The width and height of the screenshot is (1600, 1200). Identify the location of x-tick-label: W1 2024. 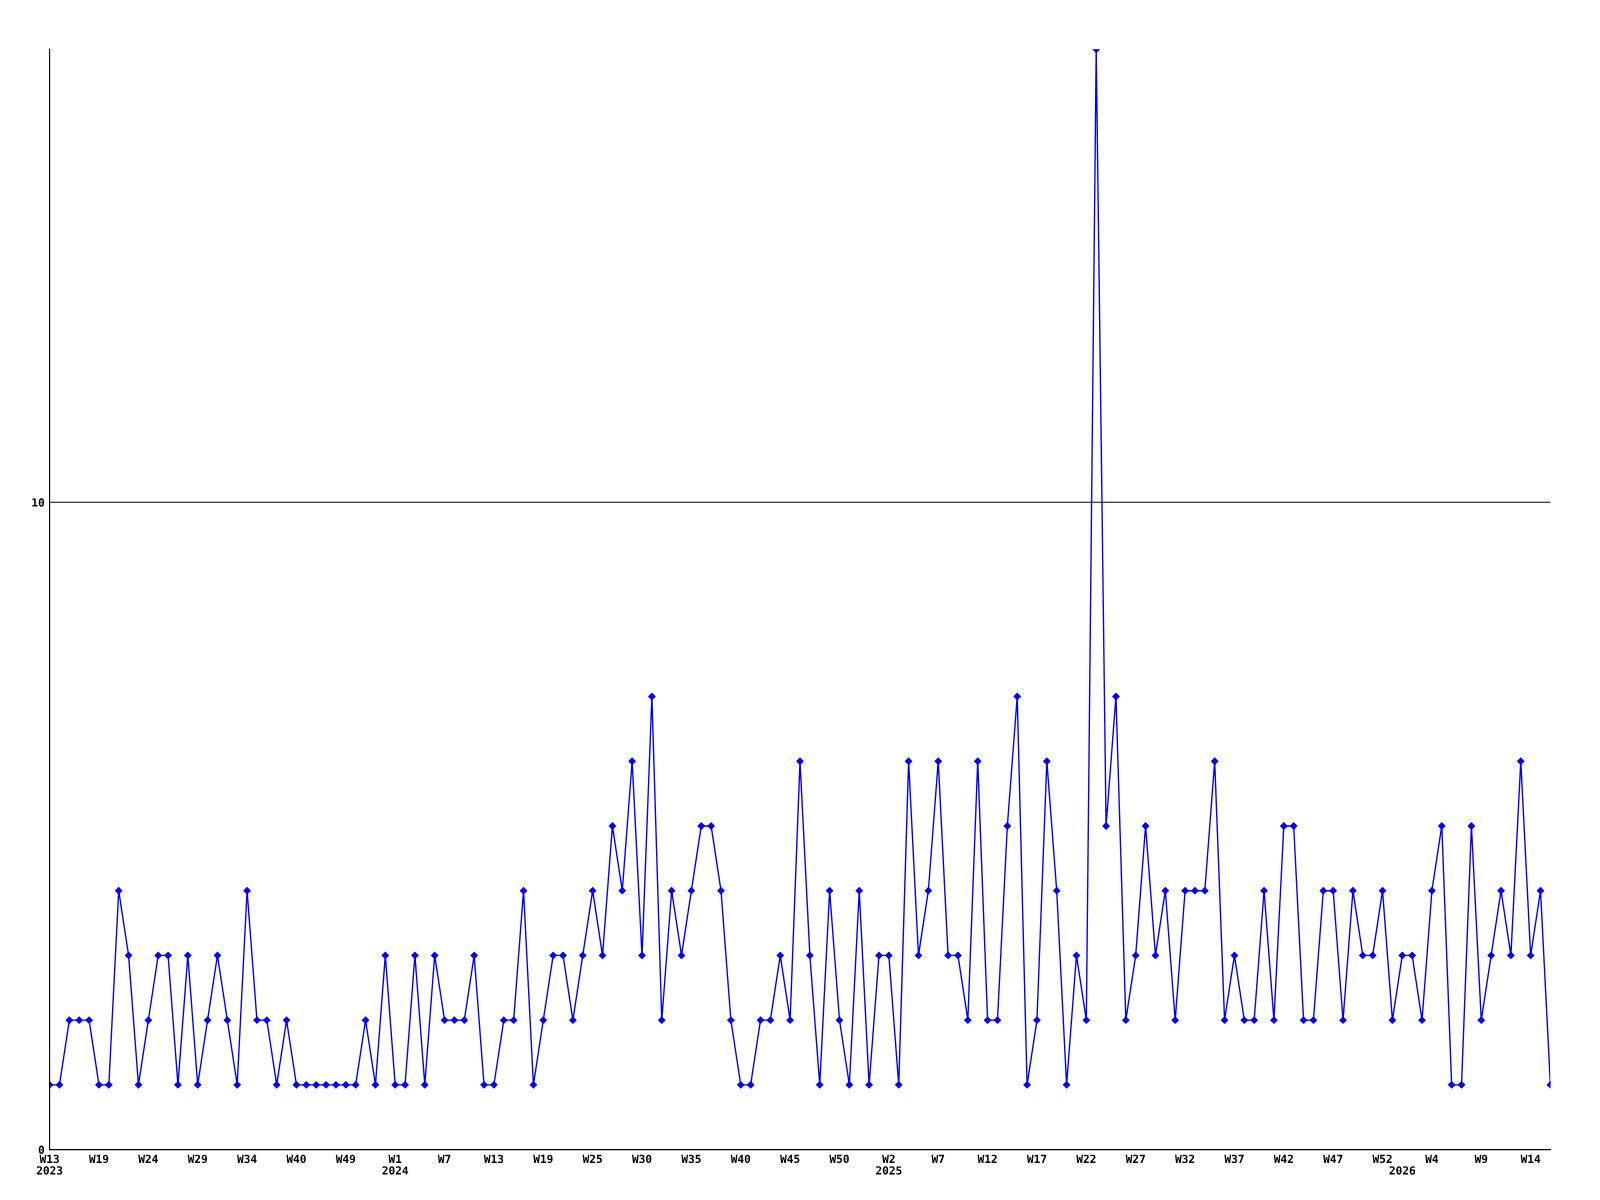
(395, 1164).